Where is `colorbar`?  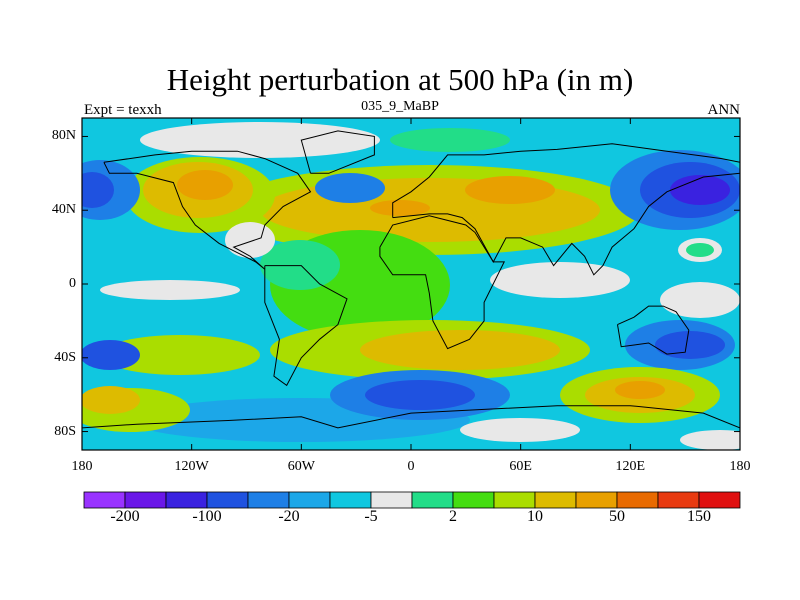 colorbar is located at coordinates (412, 500).